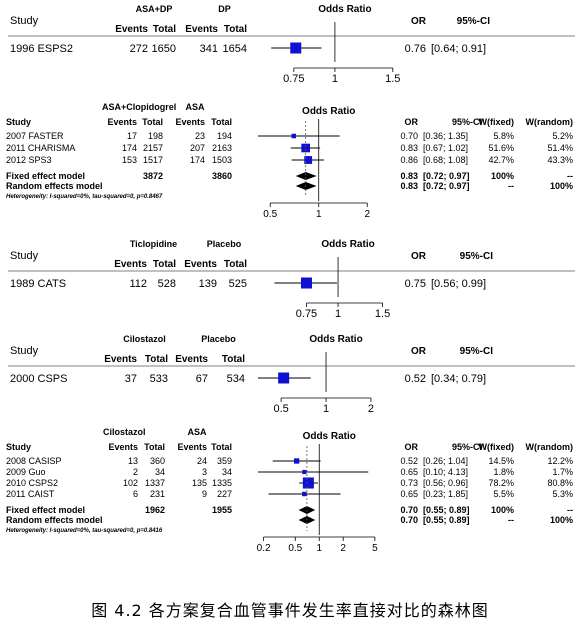 The width and height of the screenshot is (580, 627). I want to click on study-count: 13, so click(133, 461).